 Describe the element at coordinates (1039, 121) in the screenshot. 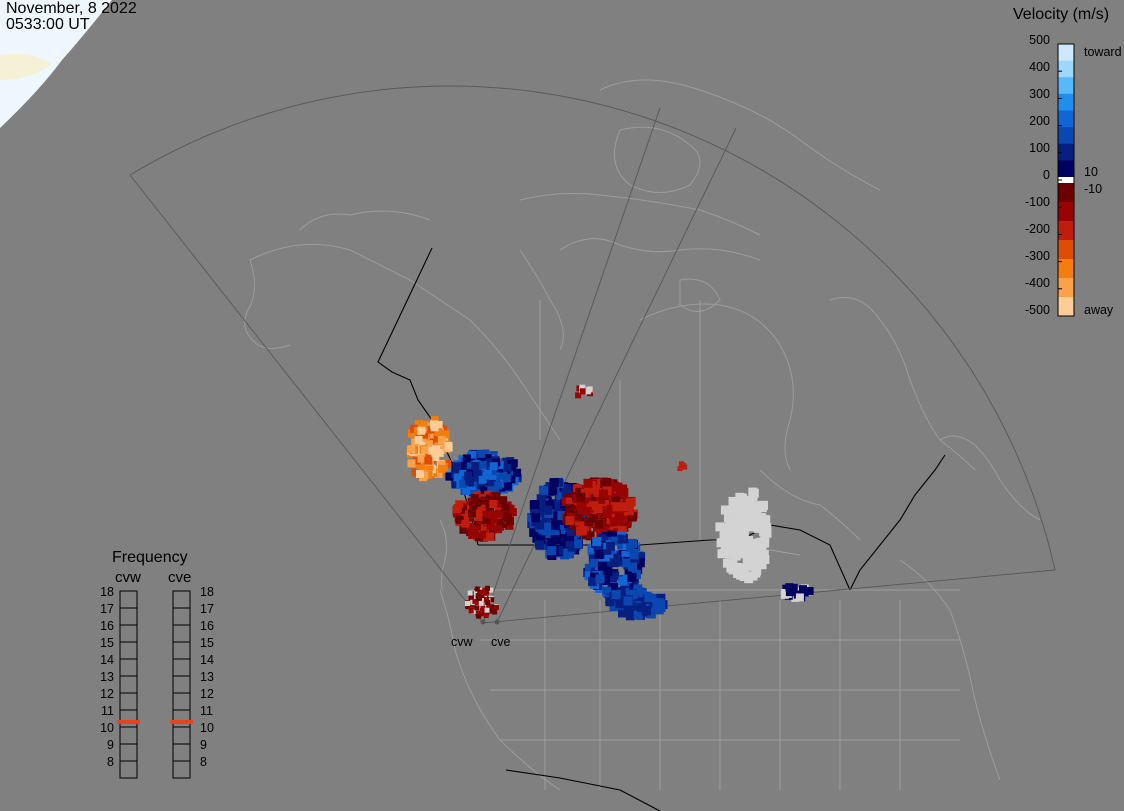

I see `colorbar-tick: 200` at that location.